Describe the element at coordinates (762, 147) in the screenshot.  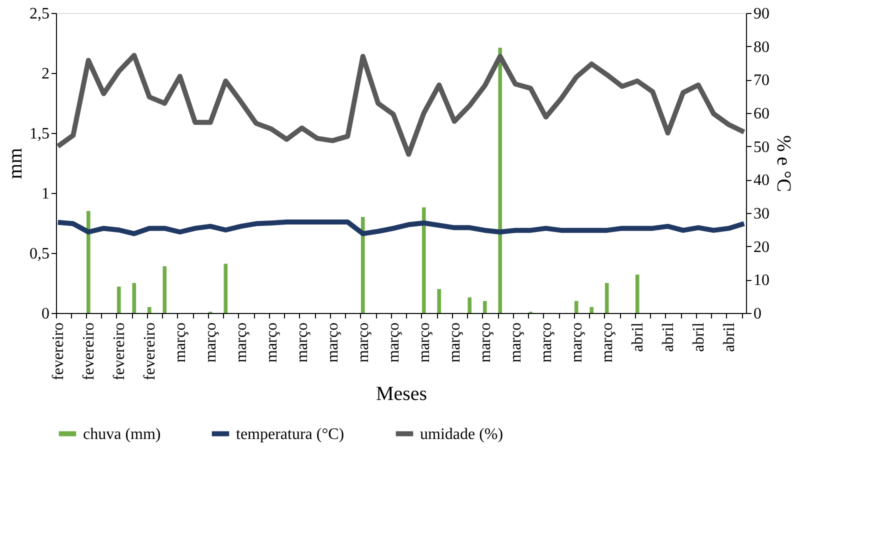
I see `y2-tick-label: 50` at that location.